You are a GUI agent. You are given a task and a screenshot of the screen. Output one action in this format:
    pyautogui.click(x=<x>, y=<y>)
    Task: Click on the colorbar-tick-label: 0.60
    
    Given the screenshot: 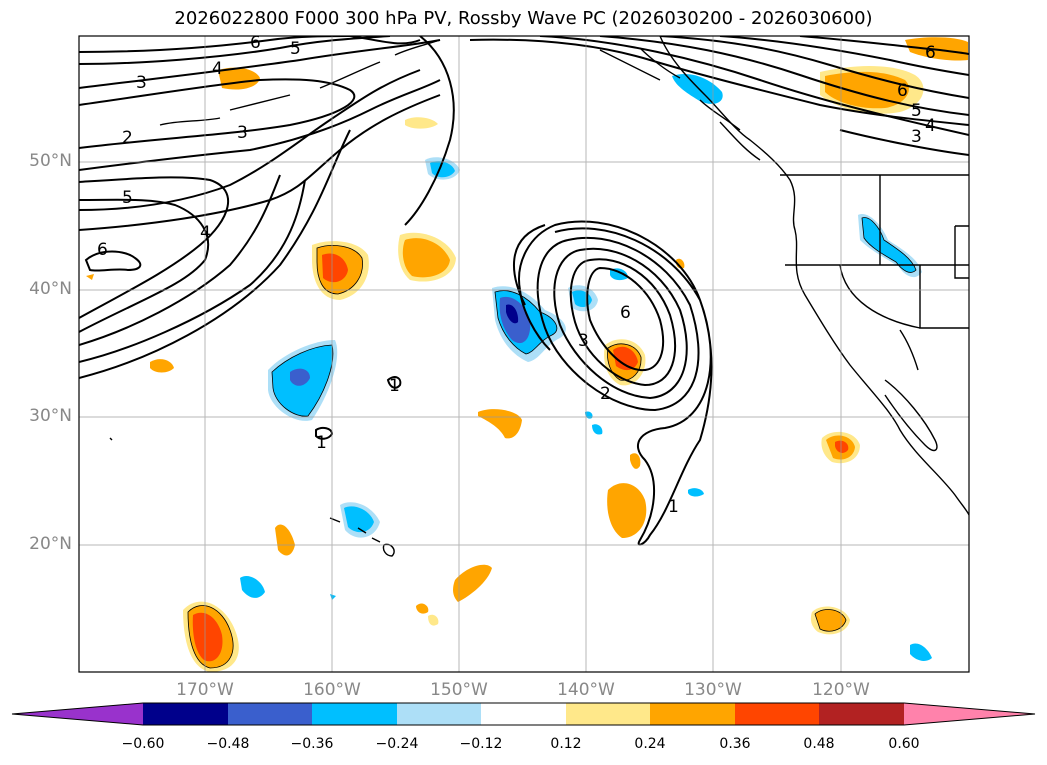 What is the action you would take?
    pyautogui.click(x=904, y=744)
    